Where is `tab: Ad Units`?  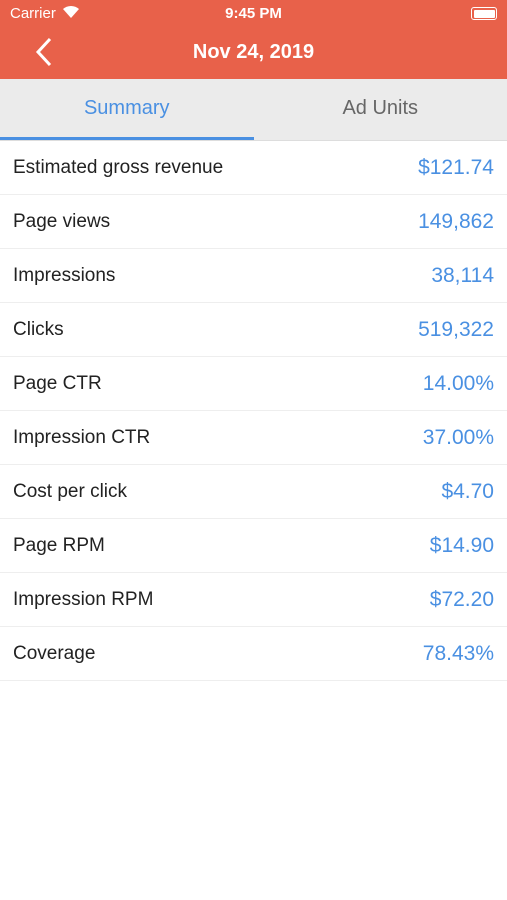 tab: Ad Units is located at coordinates (380, 108).